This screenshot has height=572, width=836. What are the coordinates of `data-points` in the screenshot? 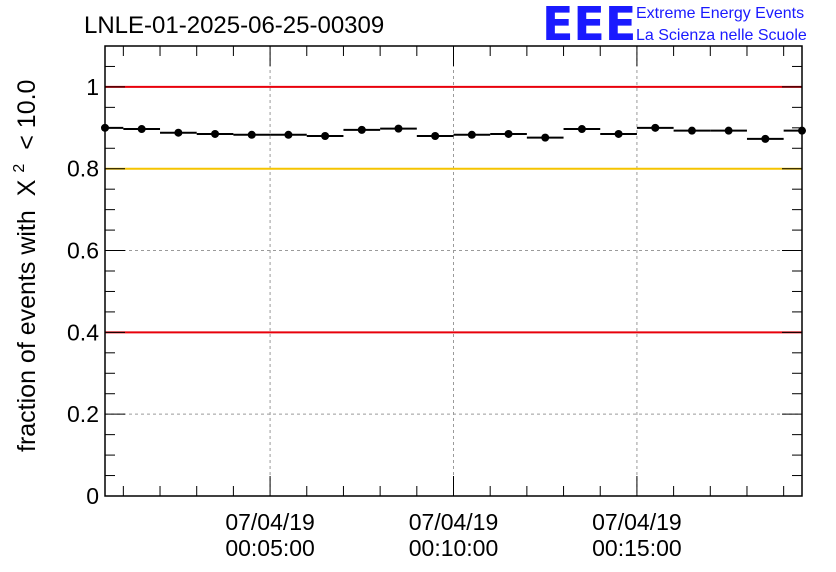 It's located at (453, 133).